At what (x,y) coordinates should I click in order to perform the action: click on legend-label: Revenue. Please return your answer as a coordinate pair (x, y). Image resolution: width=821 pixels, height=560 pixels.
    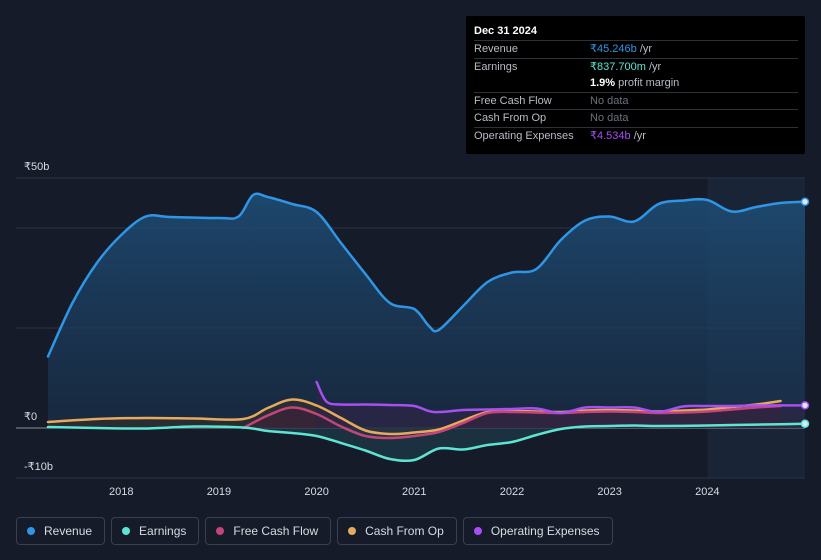
    Looking at the image, I should click on (68, 531).